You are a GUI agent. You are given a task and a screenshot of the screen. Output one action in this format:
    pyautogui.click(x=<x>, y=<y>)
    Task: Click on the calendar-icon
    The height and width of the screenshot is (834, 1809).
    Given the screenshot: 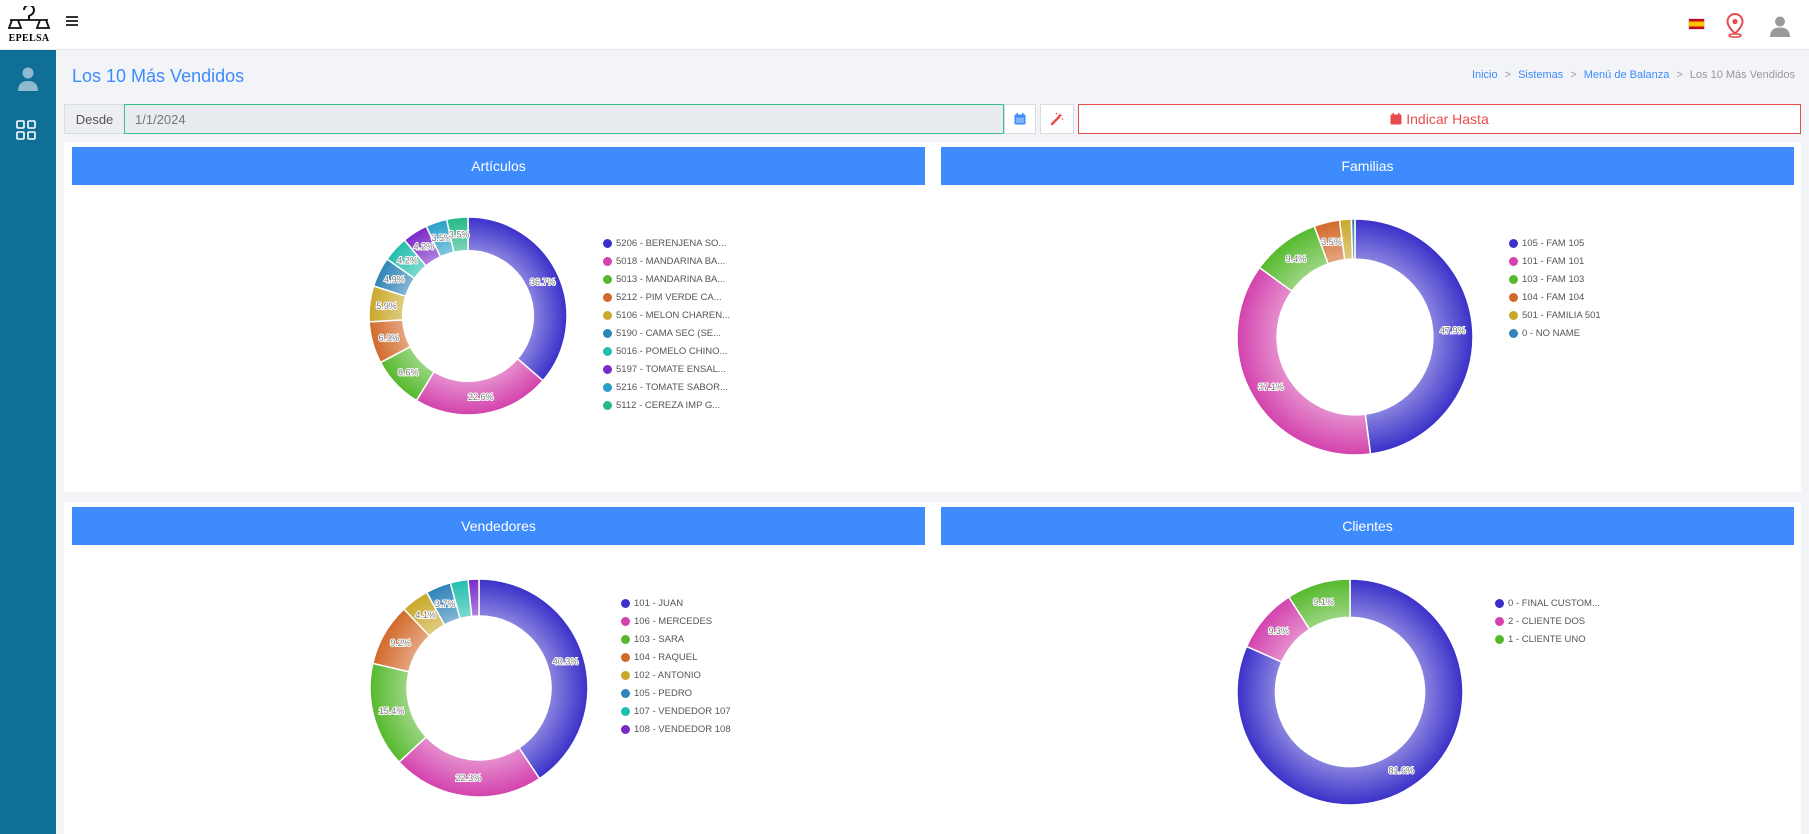 What is the action you would take?
    pyautogui.click(x=1020, y=119)
    